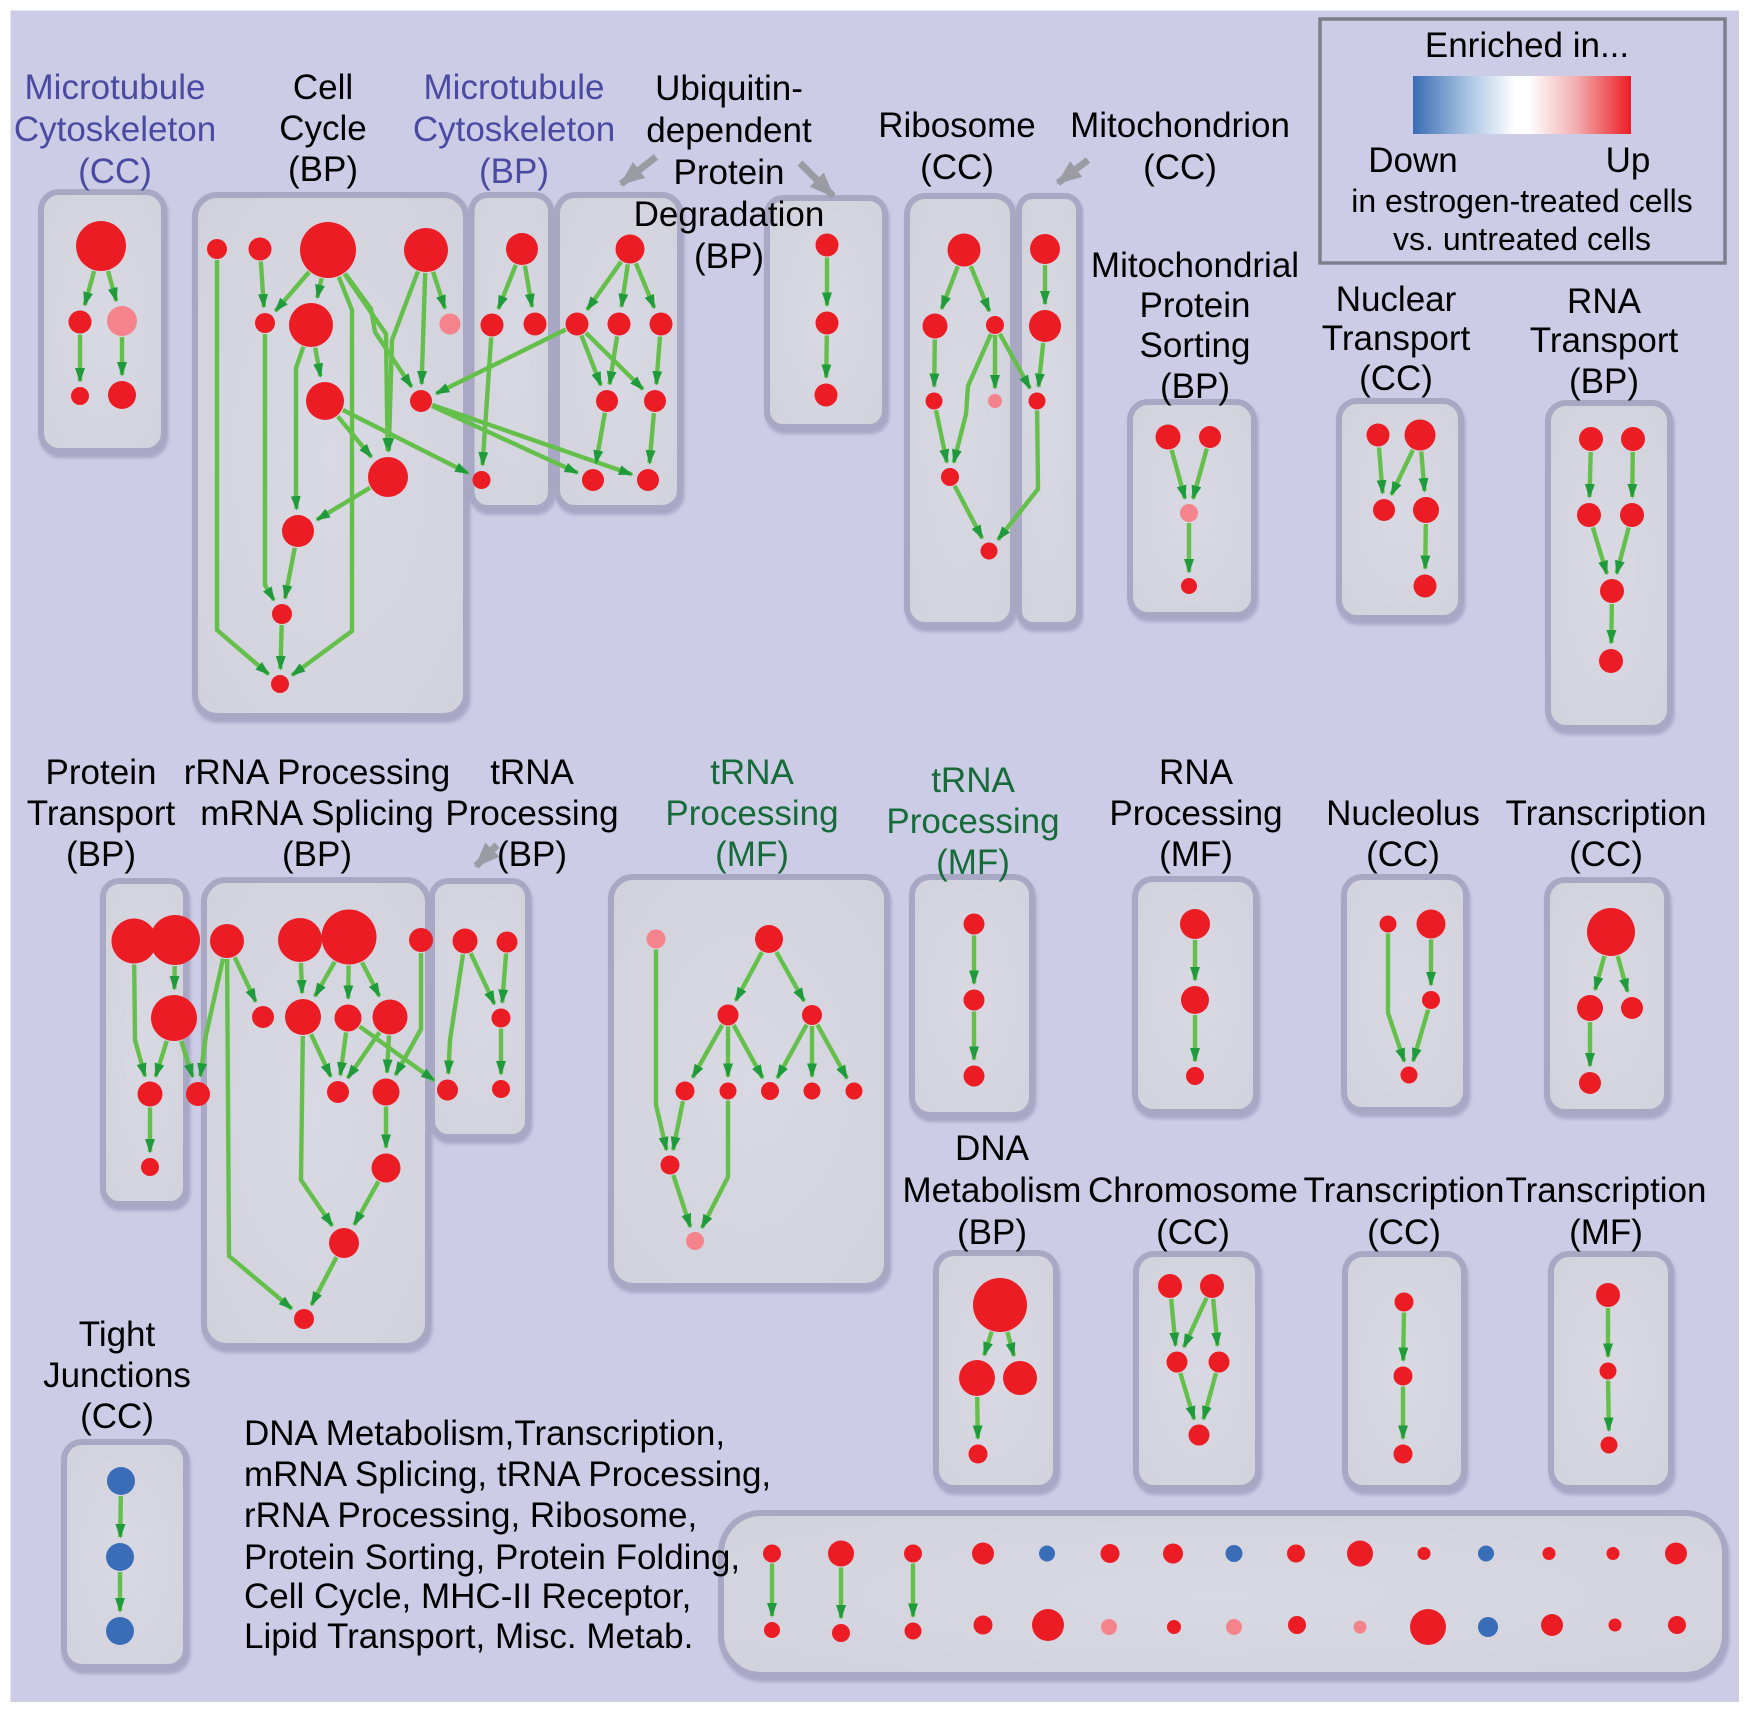 This screenshot has width=1750, height=1715. I want to click on svg-text:mRNA Splicing, tRNA Processing: mRNA Splicing, tRNA Processing,, so click(507, 1474).